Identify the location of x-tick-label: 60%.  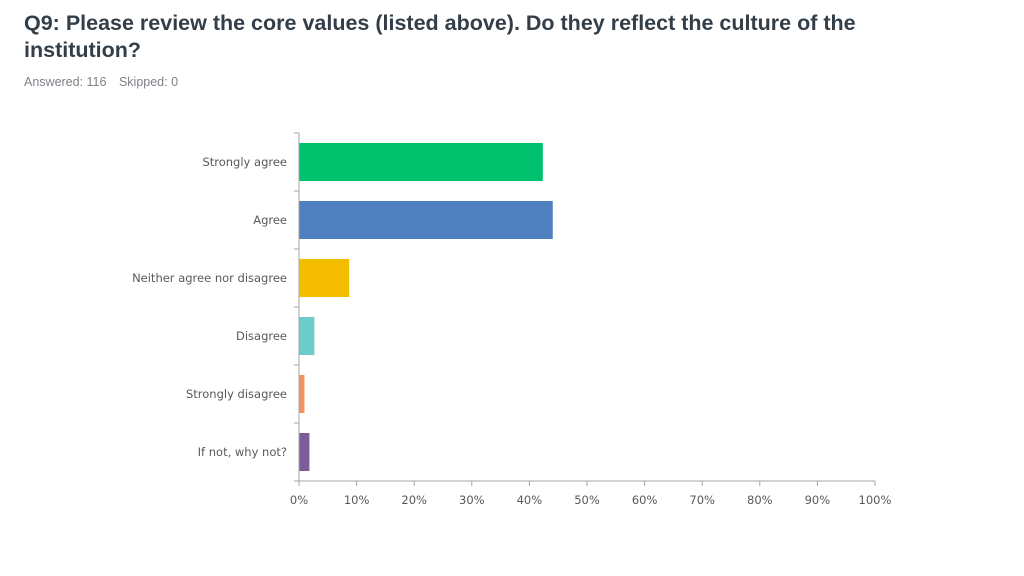
(645, 500).